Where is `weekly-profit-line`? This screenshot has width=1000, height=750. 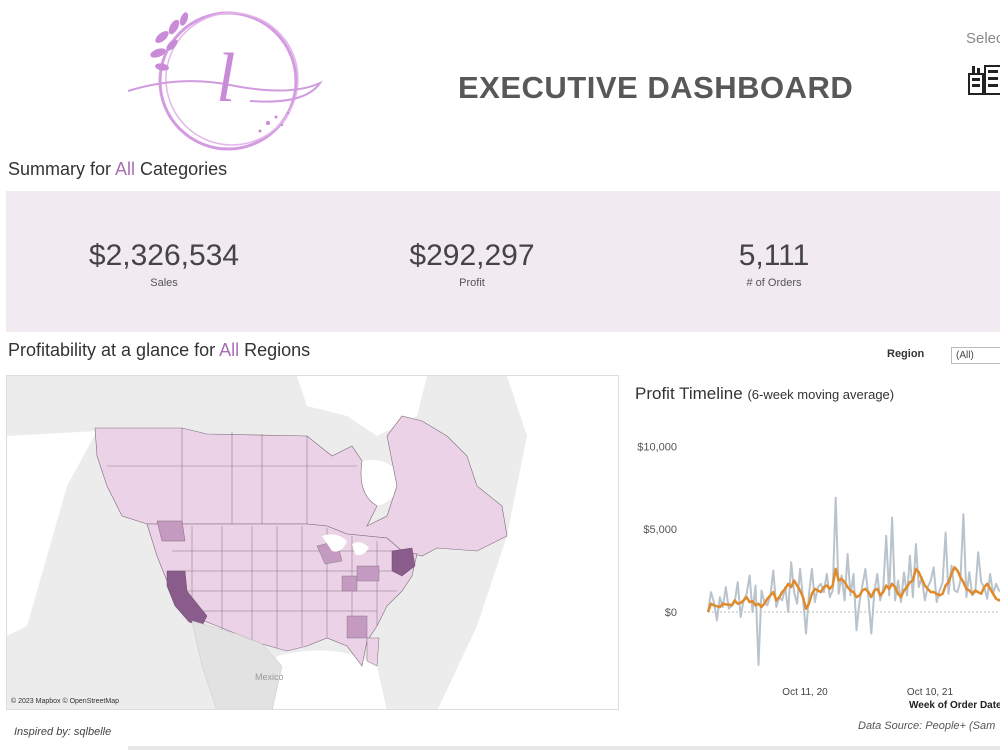
weekly-profit-line is located at coordinates (853, 581).